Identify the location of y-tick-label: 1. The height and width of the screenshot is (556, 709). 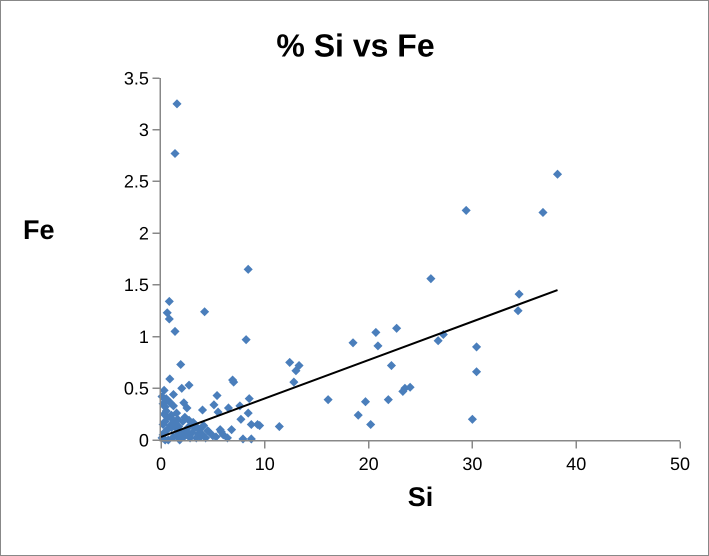
(143, 336).